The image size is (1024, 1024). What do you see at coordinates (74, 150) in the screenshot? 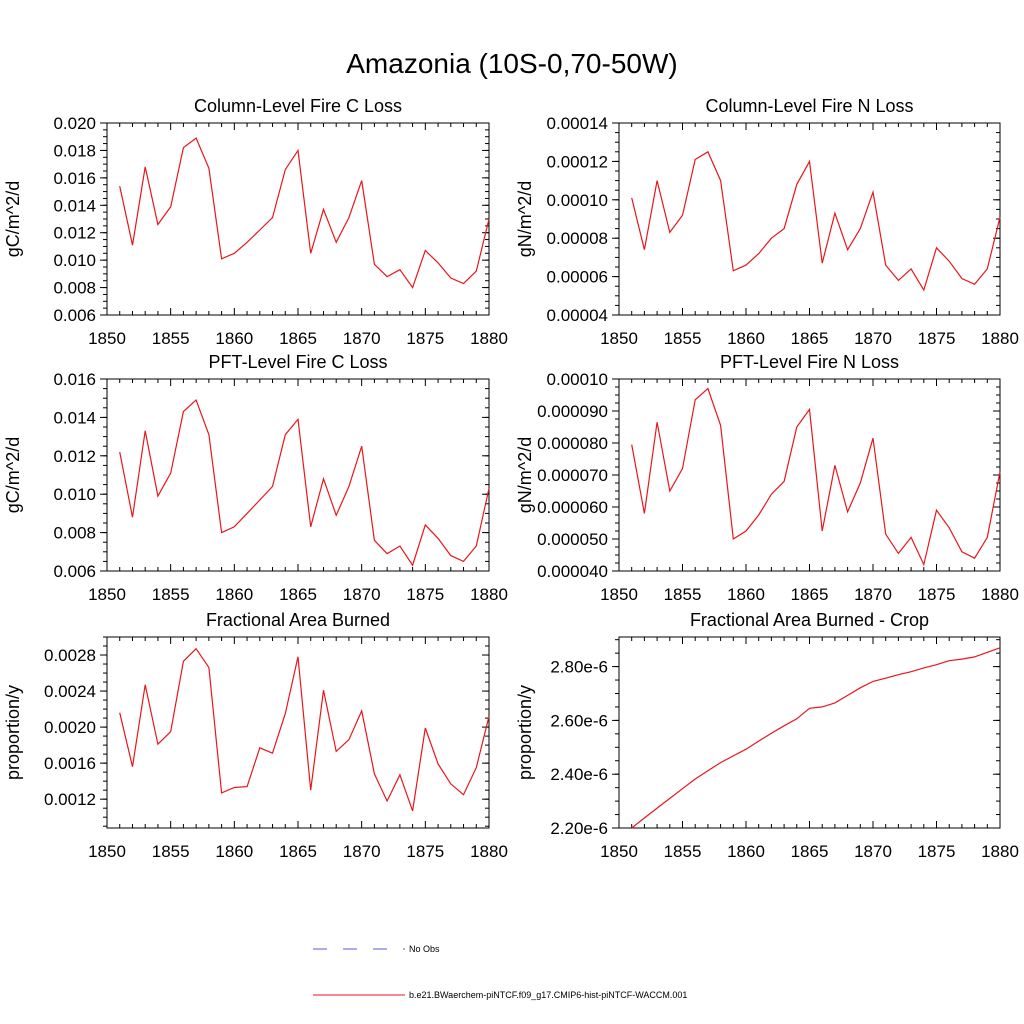
I see `y-tick-label: 0.018` at bounding box center [74, 150].